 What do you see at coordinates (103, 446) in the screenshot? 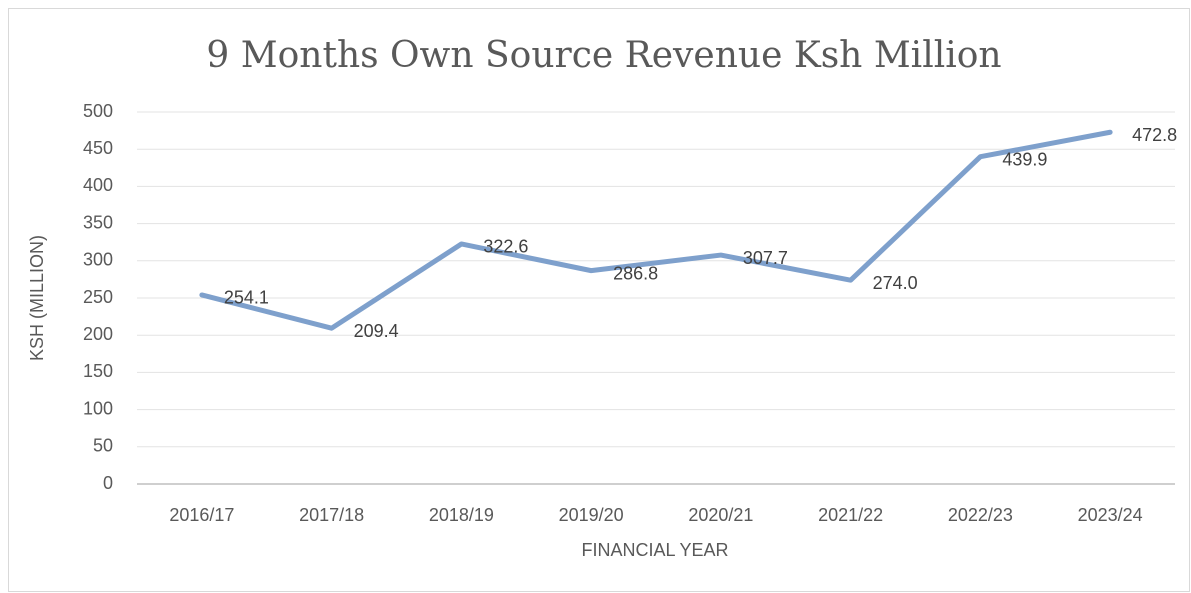
I see `y-tick-label: 50` at bounding box center [103, 446].